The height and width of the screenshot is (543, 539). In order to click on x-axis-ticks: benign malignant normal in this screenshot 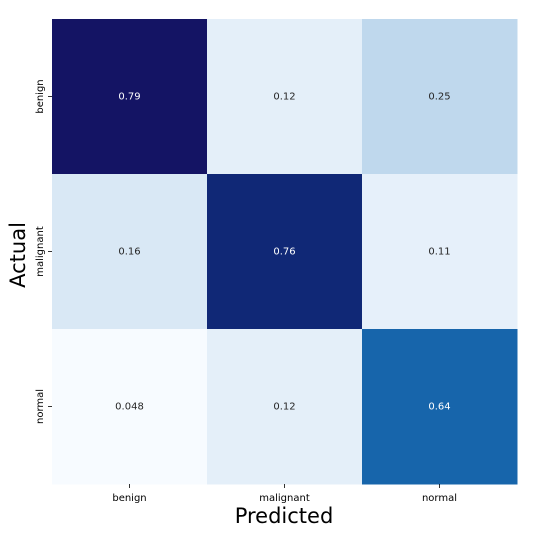, I will do `click(284, 494)`.